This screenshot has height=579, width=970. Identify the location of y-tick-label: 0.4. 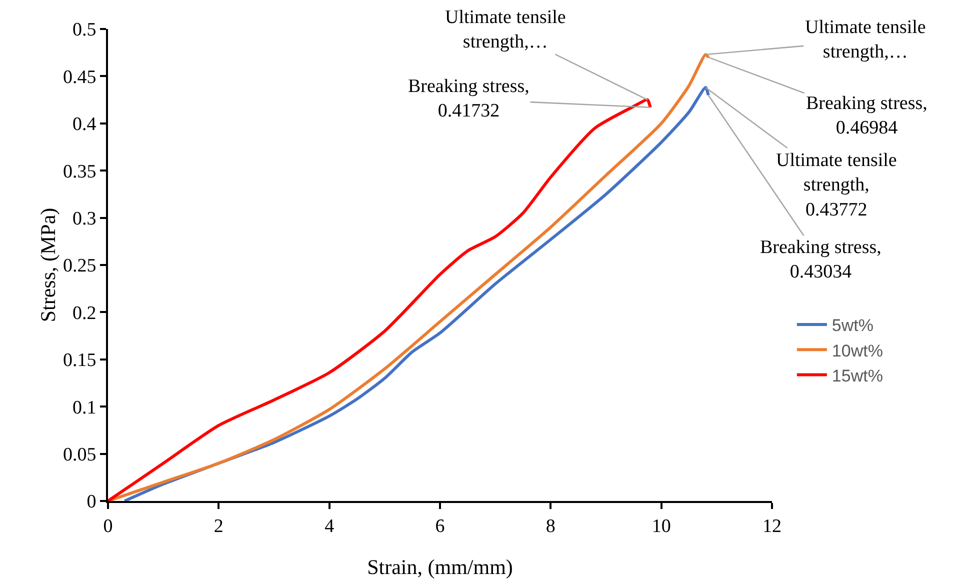
(84, 125).